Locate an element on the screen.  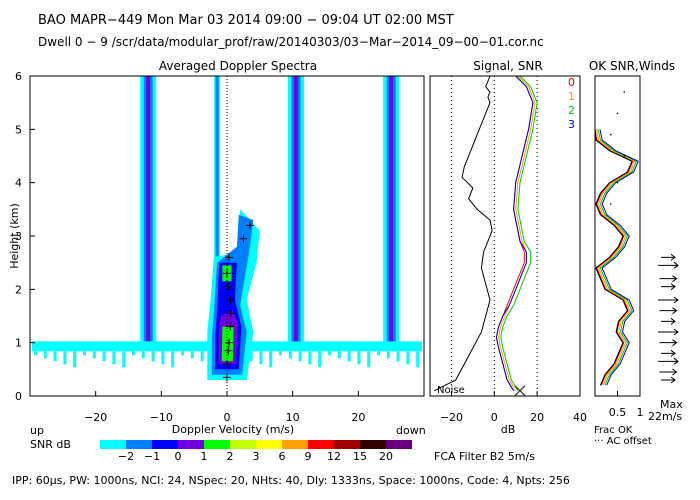
colorbar-label: 15 is located at coordinates (360, 456).